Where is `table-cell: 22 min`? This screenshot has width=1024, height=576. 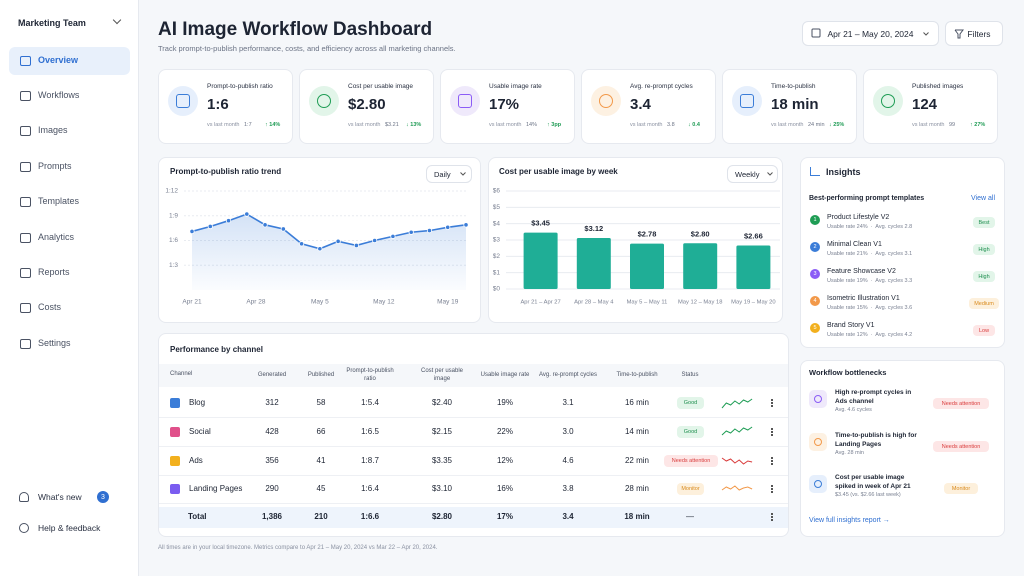
table-cell: 22 min is located at coordinates (636, 460).